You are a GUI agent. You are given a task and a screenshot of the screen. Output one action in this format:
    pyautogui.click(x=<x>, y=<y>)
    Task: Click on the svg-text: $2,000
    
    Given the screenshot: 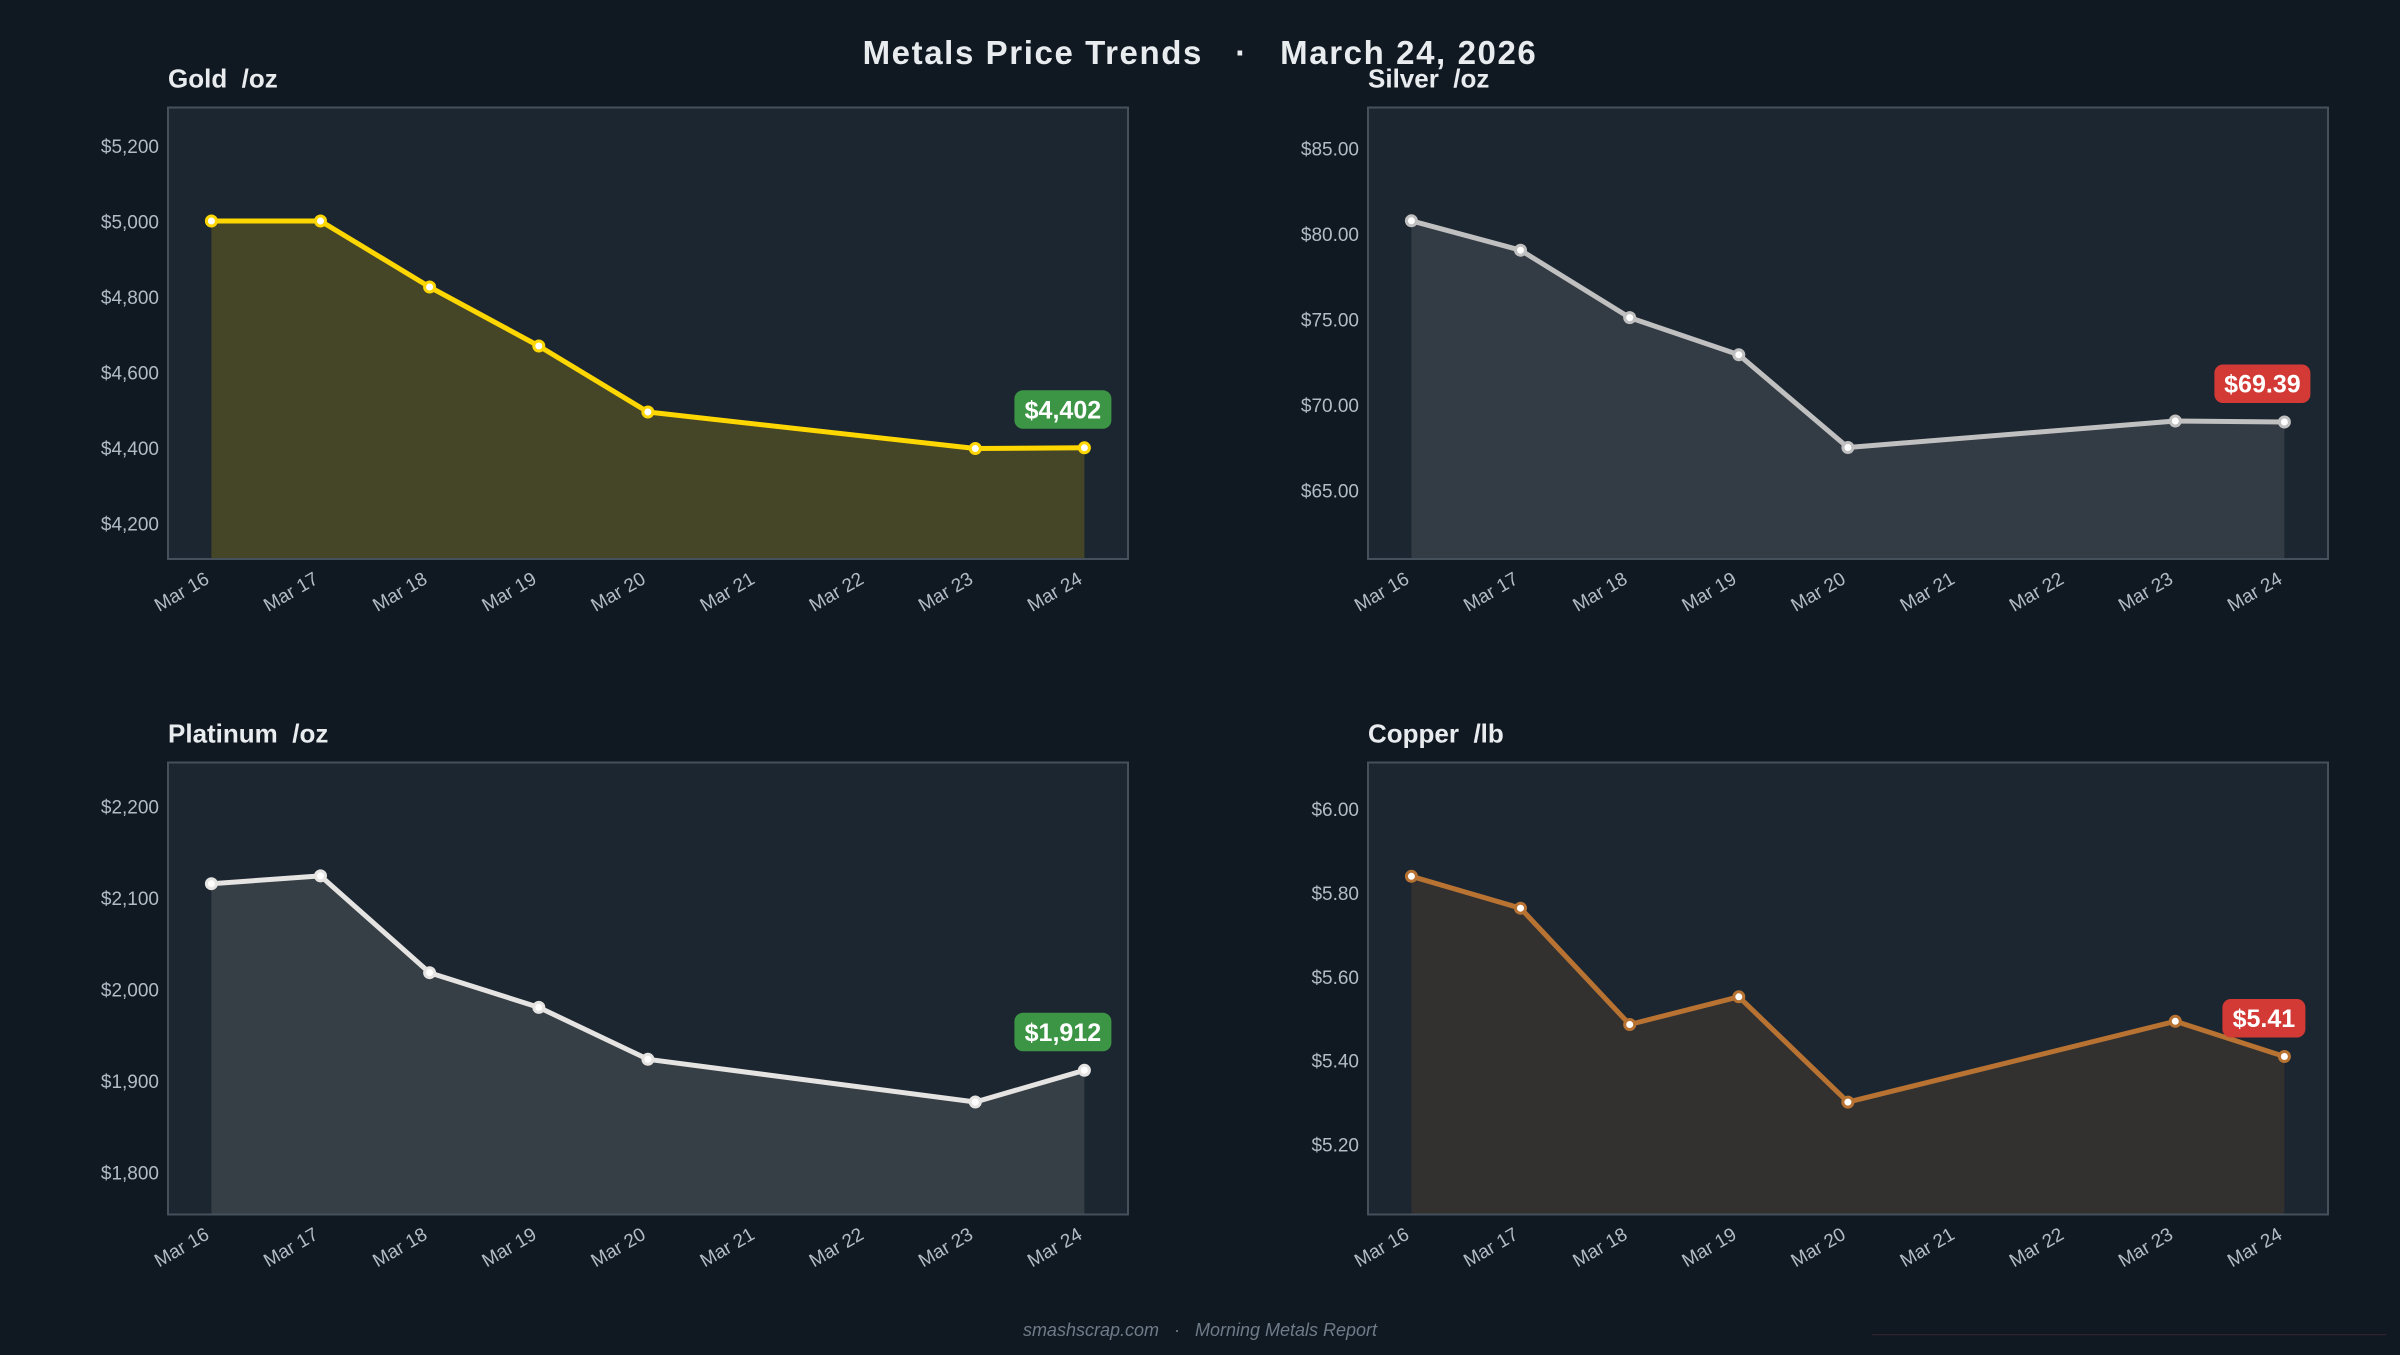 What is the action you would take?
    pyautogui.click(x=130, y=990)
    